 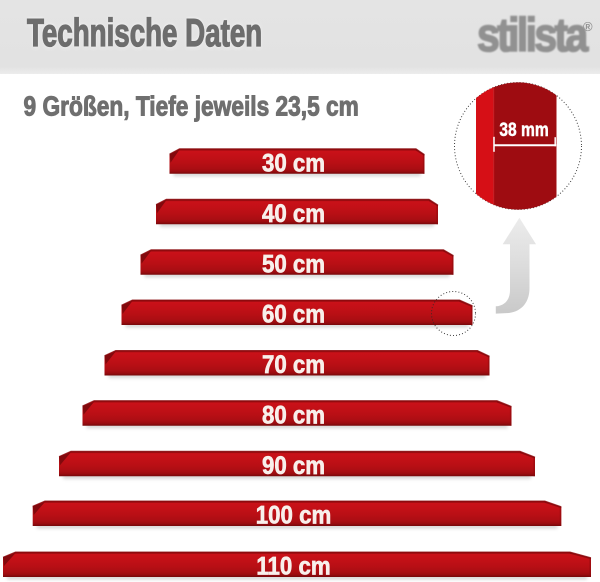 I want to click on svg-text: 30 cm, so click(x=293, y=163).